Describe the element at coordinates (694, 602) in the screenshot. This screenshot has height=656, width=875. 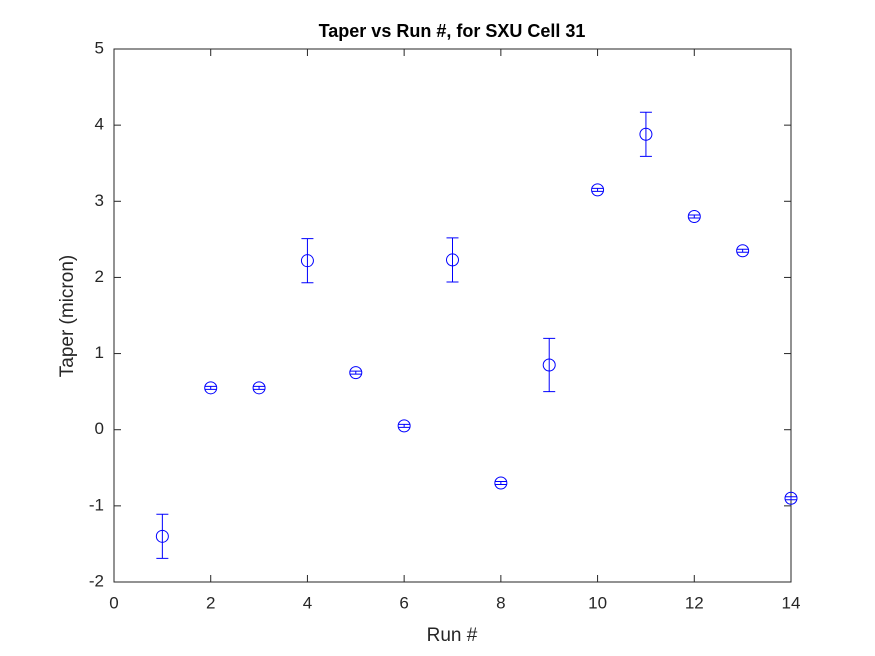
I see `x-tick-label: 12` at that location.